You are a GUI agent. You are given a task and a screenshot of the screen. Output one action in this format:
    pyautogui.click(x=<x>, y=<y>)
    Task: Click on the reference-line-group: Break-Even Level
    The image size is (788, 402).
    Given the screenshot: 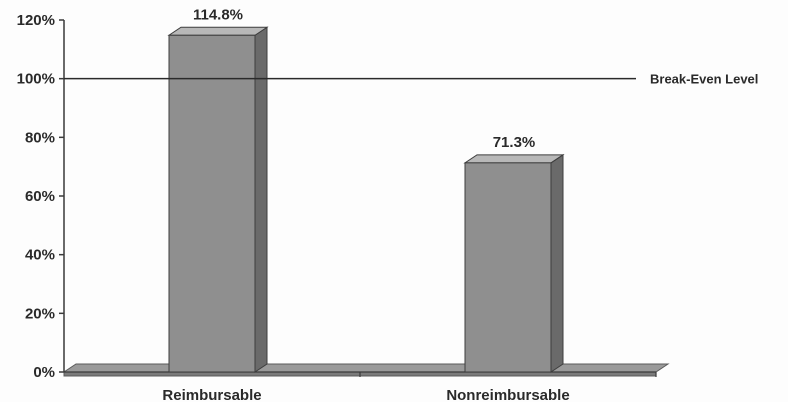 What is the action you would take?
    pyautogui.click(x=411, y=79)
    